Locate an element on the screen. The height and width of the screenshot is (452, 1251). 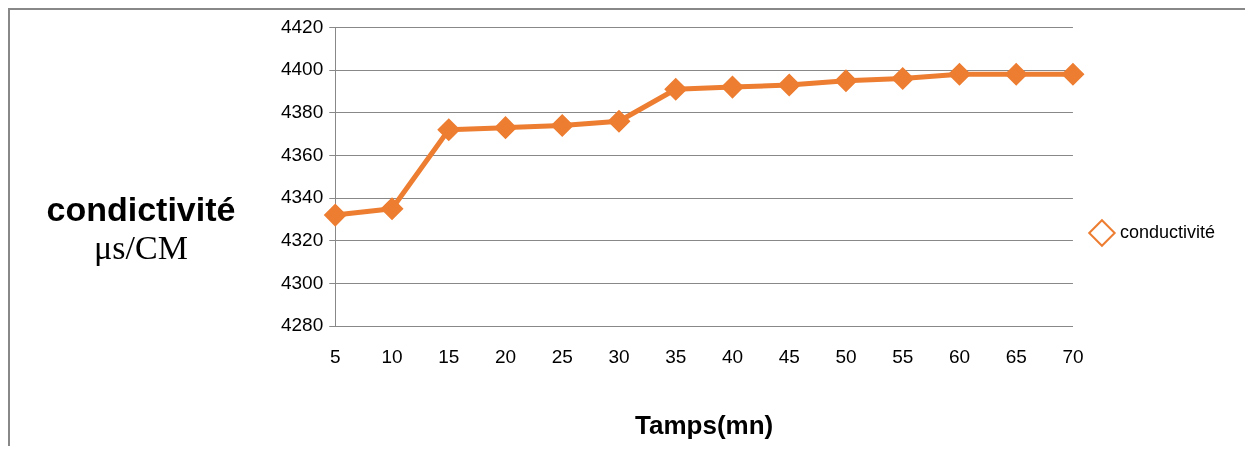
x-tick-label: 20 is located at coordinates (505, 356).